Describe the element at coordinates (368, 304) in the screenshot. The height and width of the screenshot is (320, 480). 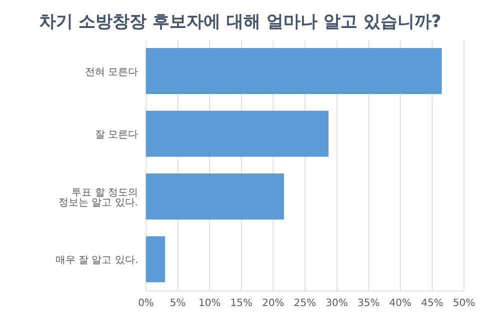
I see `x-tick-label: 35%` at that location.